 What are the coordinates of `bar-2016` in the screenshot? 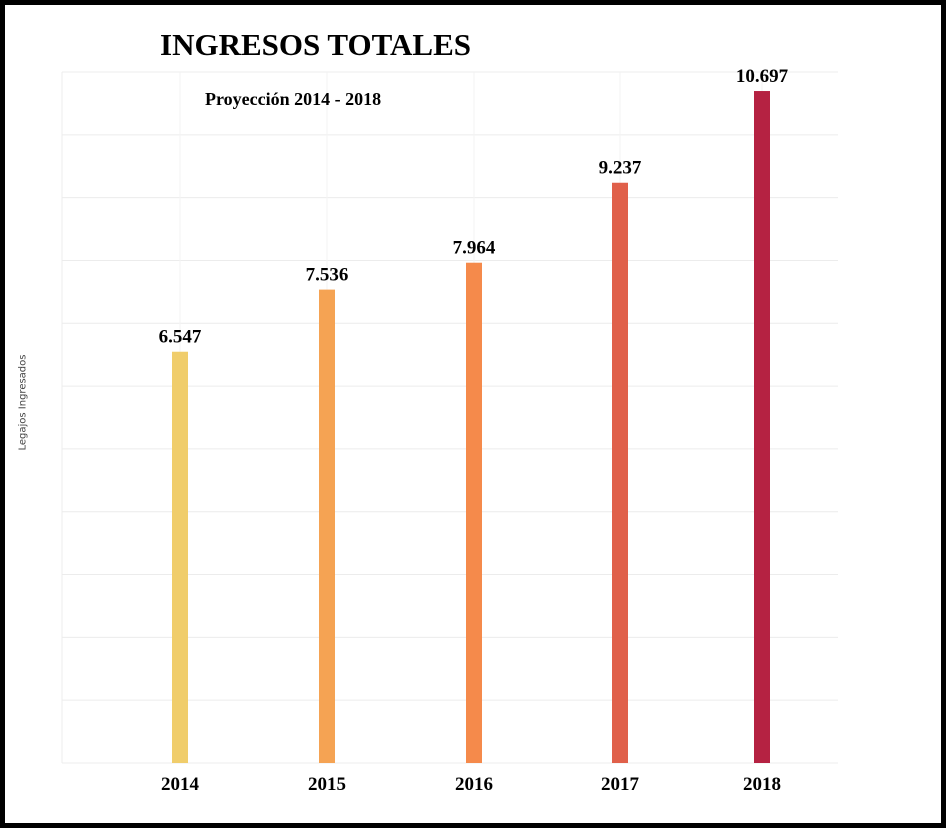 It's located at (474, 512).